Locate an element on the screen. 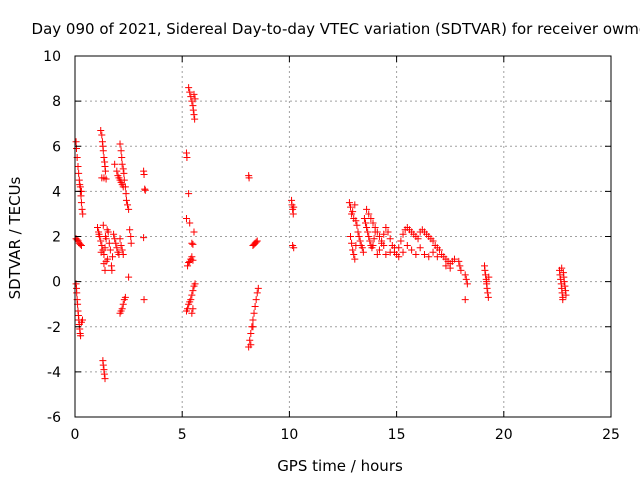  x-tick-label: 10 is located at coordinates (289, 435).